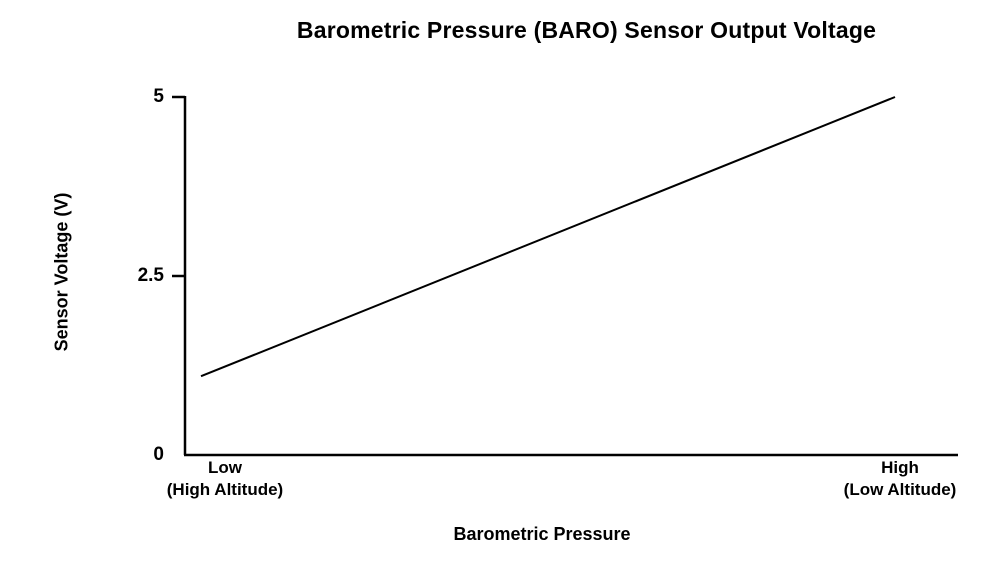 Image resolution: width=1008 pixels, height=564 pixels. What do you see at coordinates (150, 275) in the screenshot?
I see `y-tick-label: 2.5` at bounding box center [150, 275].